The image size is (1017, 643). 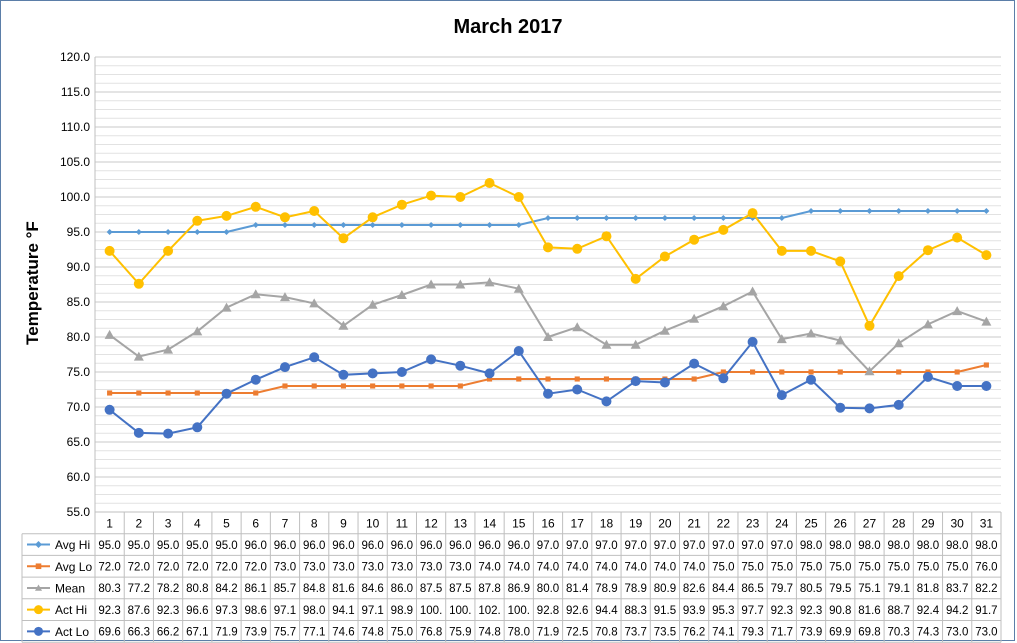 What do you see at coordinates (373, 523) in the screenshot?
I see `x-tick-label: 10` at bounding box center [373, 523].